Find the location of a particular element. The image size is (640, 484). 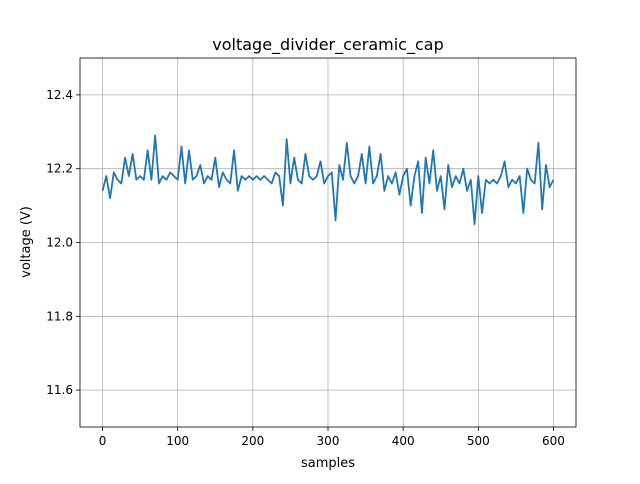

x-tick-label: 400 is located at coordinates (403, 441).